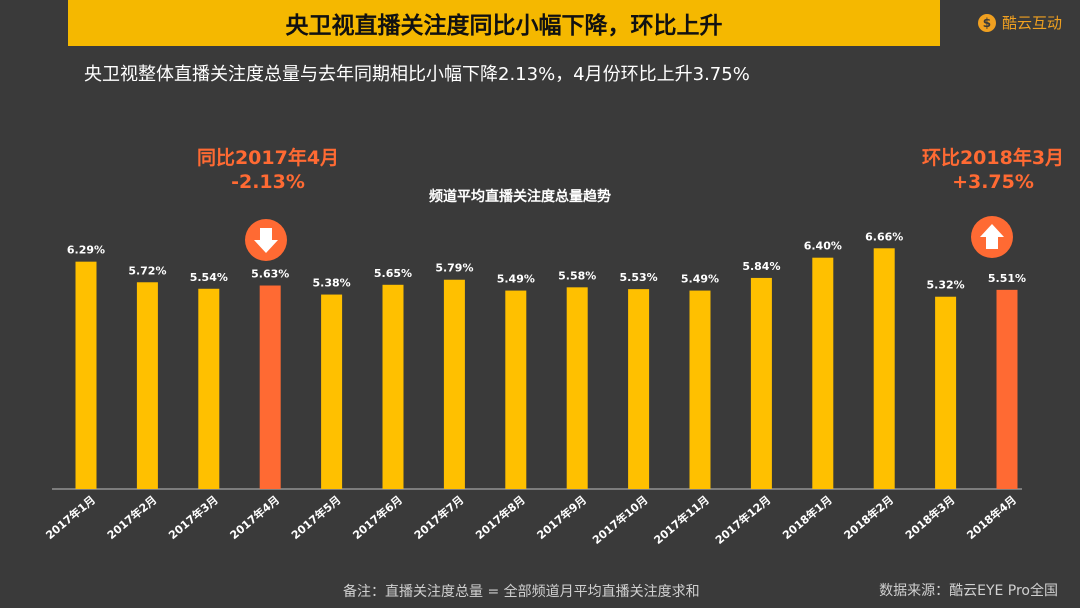 Image resolution: width=1080 pixels, height=608 pixels. What do you see at coordinates (577, 275) in the screenshot?
I see `data-label: 5.58%` at bounding box center [577, 275].